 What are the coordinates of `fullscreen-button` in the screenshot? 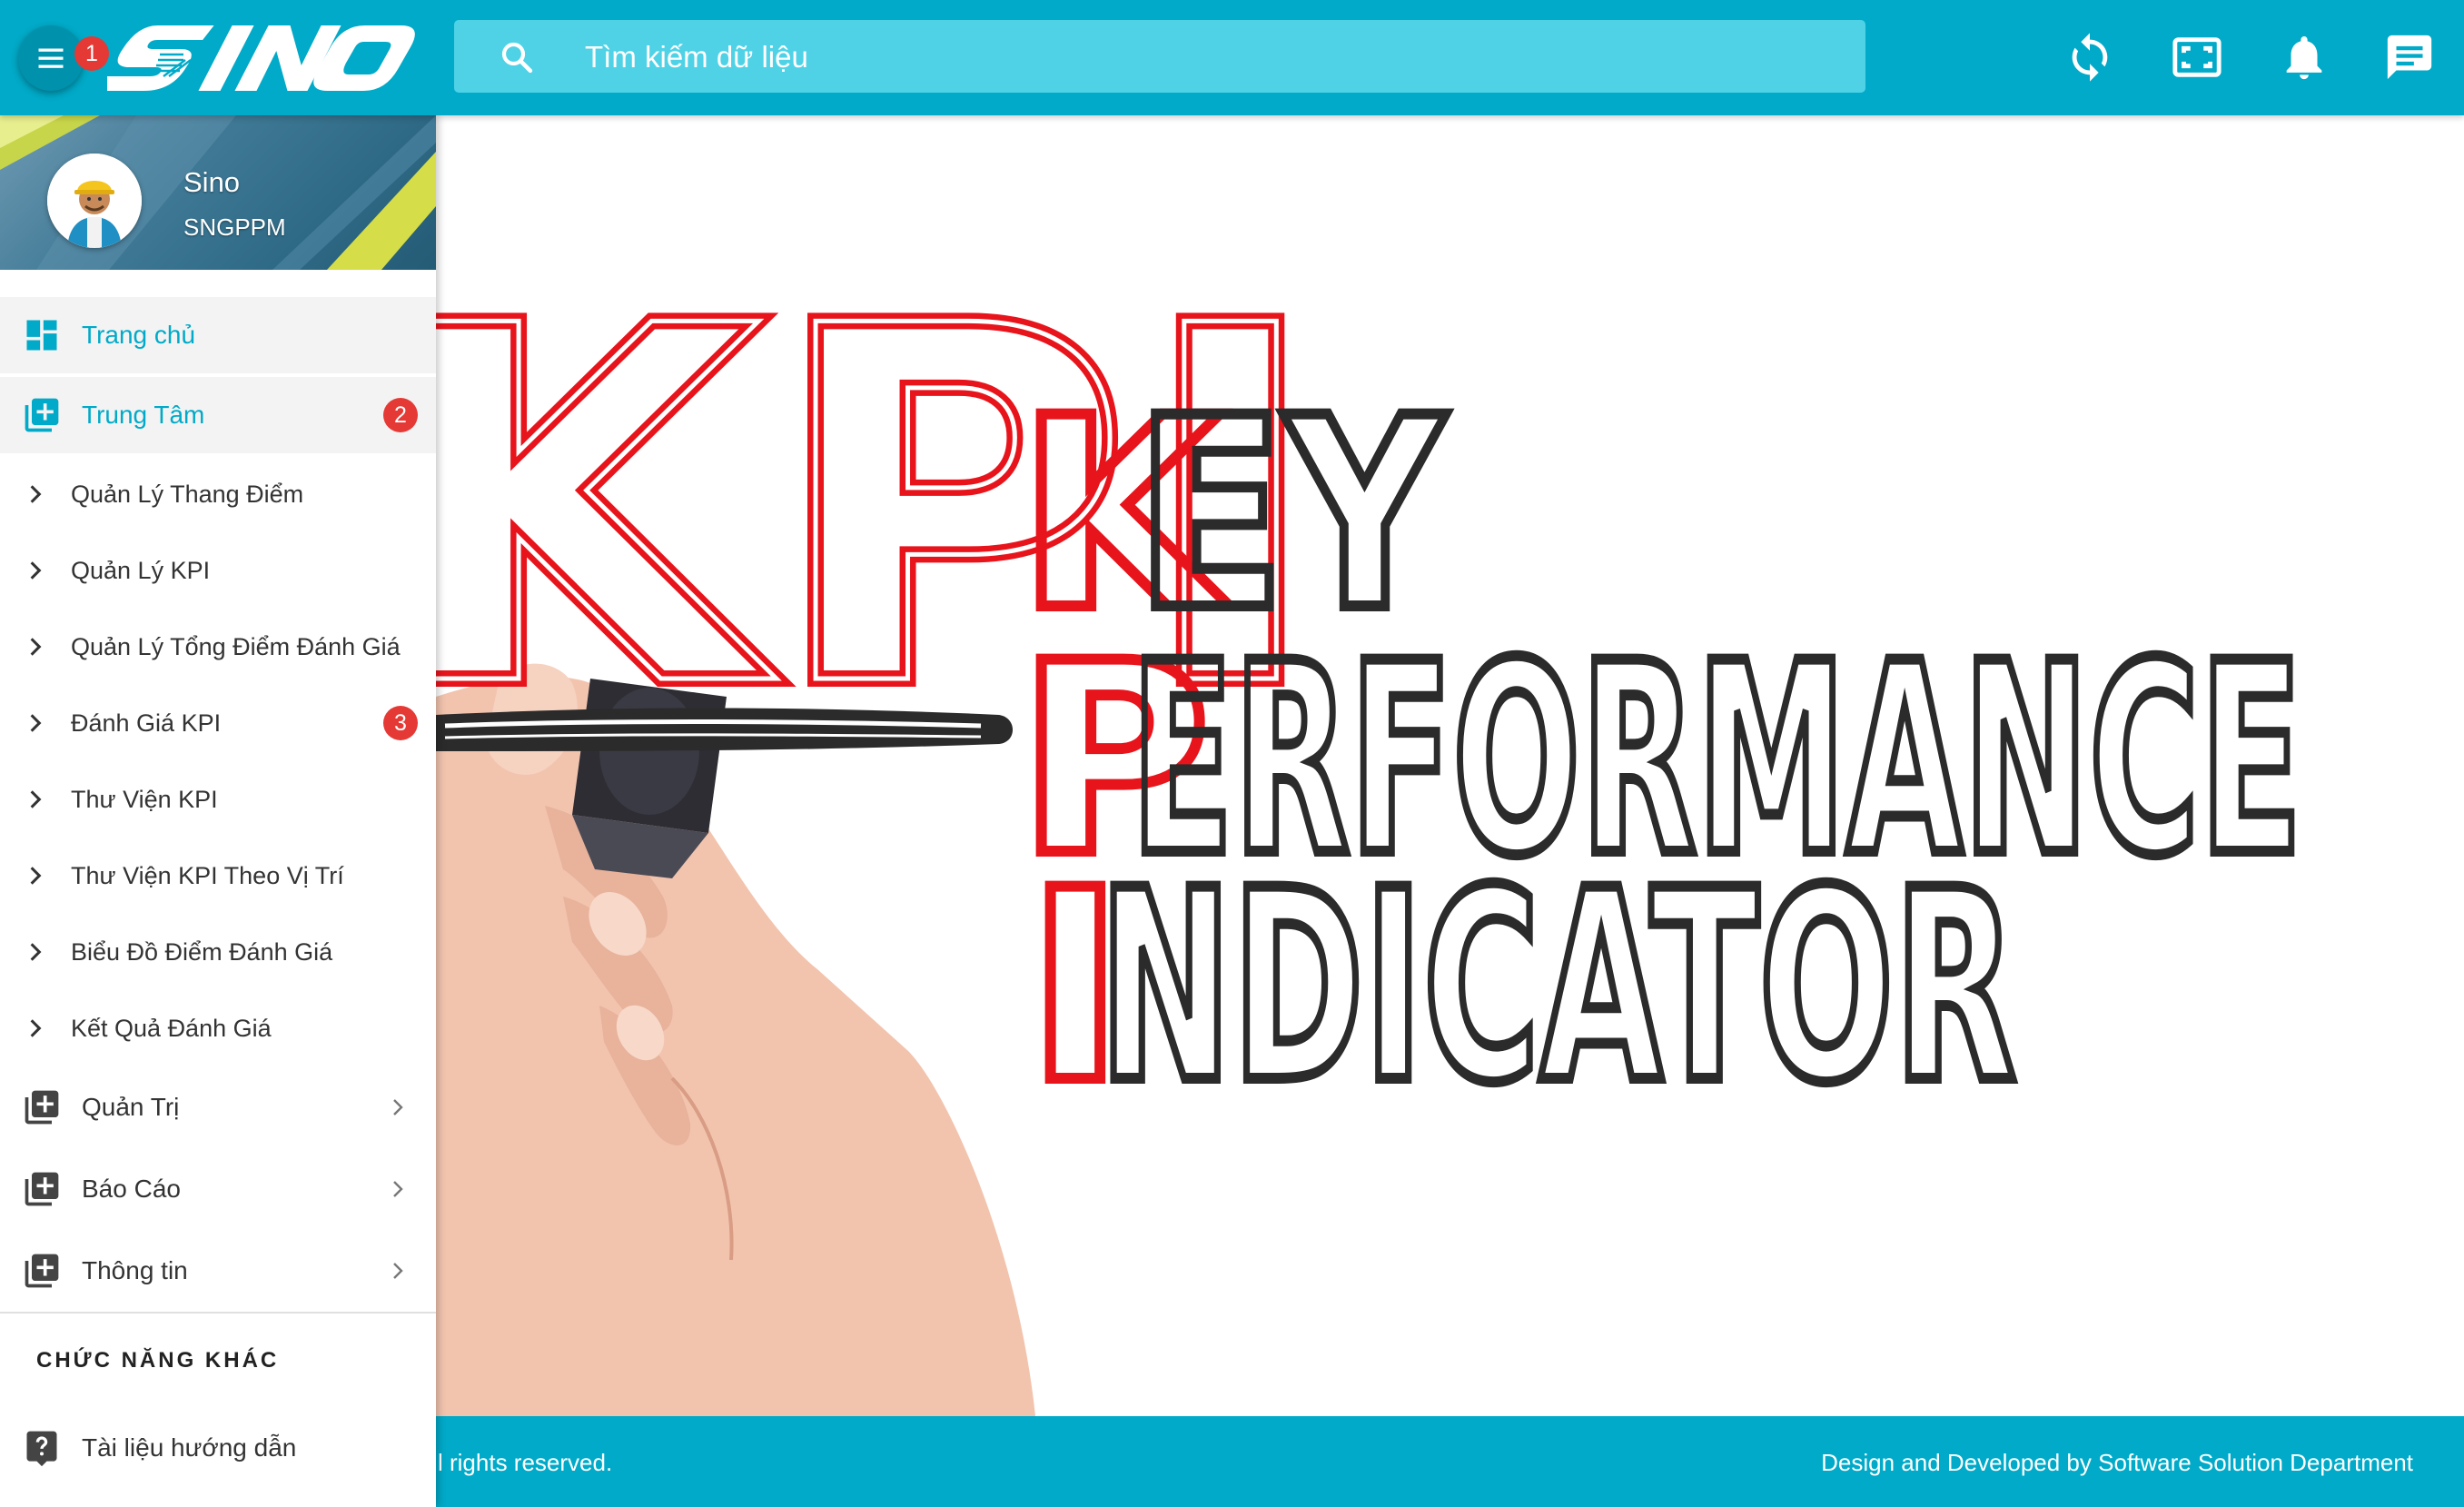 It's located at (2197, 57).